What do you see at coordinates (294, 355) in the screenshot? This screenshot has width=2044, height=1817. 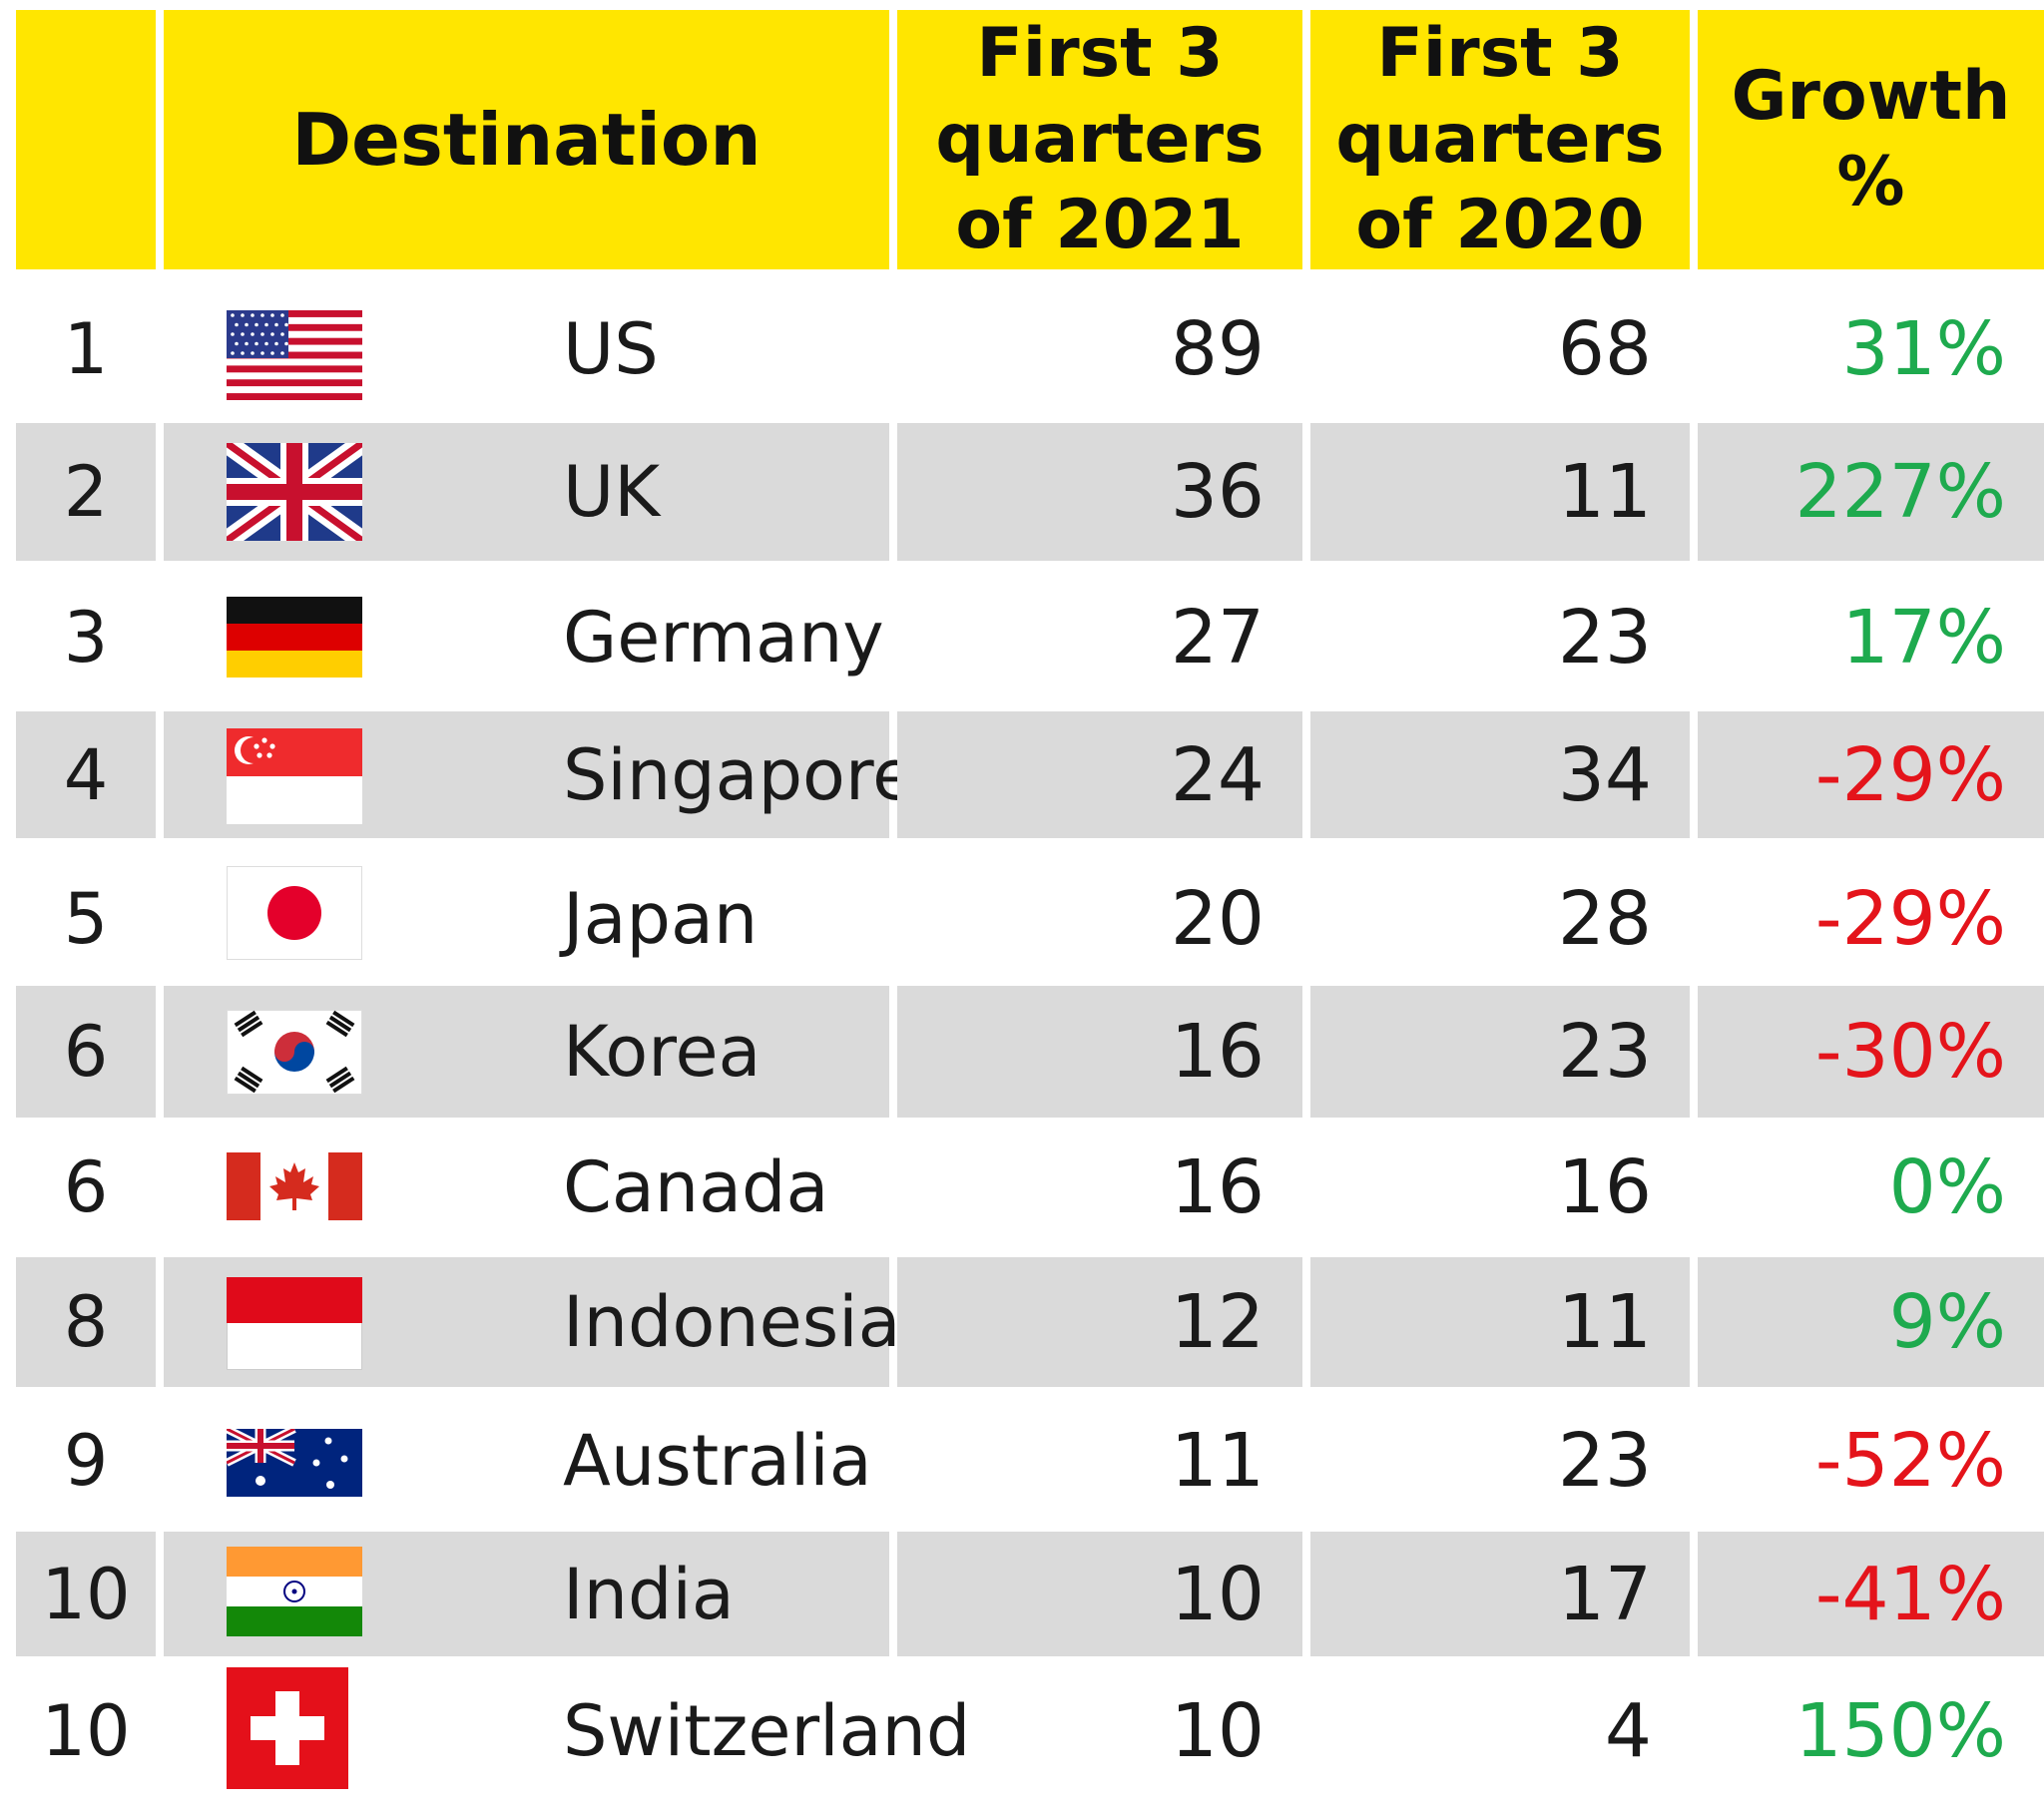 I see `us-flag-icon` at bounding box center [294, 355].